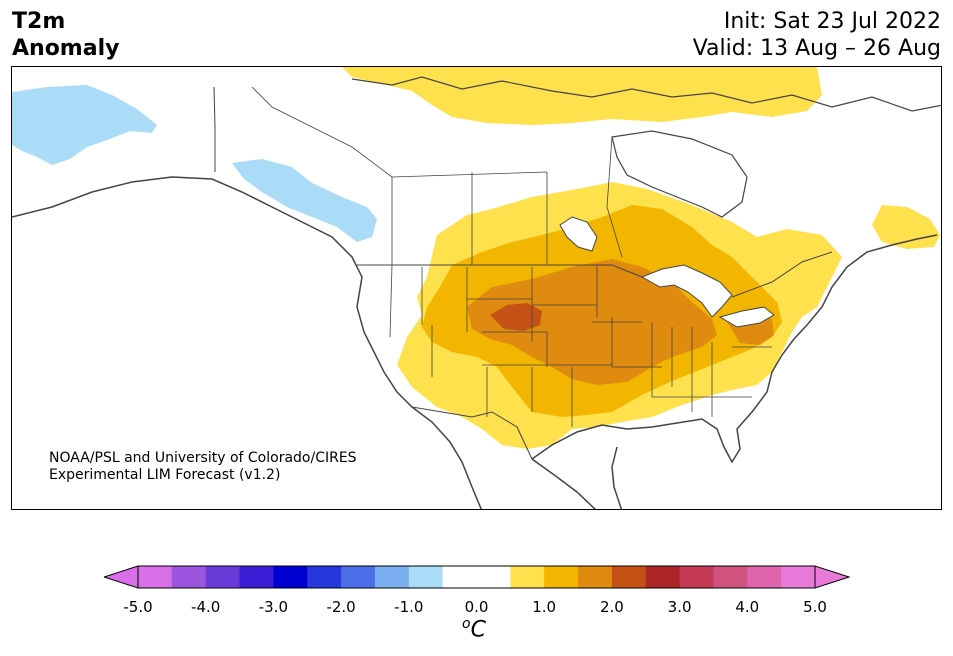 Image resolution: width=953 pixels, height=656 pixels. Describe the element at coordinates (138, 607) in the screenshot. I see `colorbar-tick-label: -5.0` at that location.